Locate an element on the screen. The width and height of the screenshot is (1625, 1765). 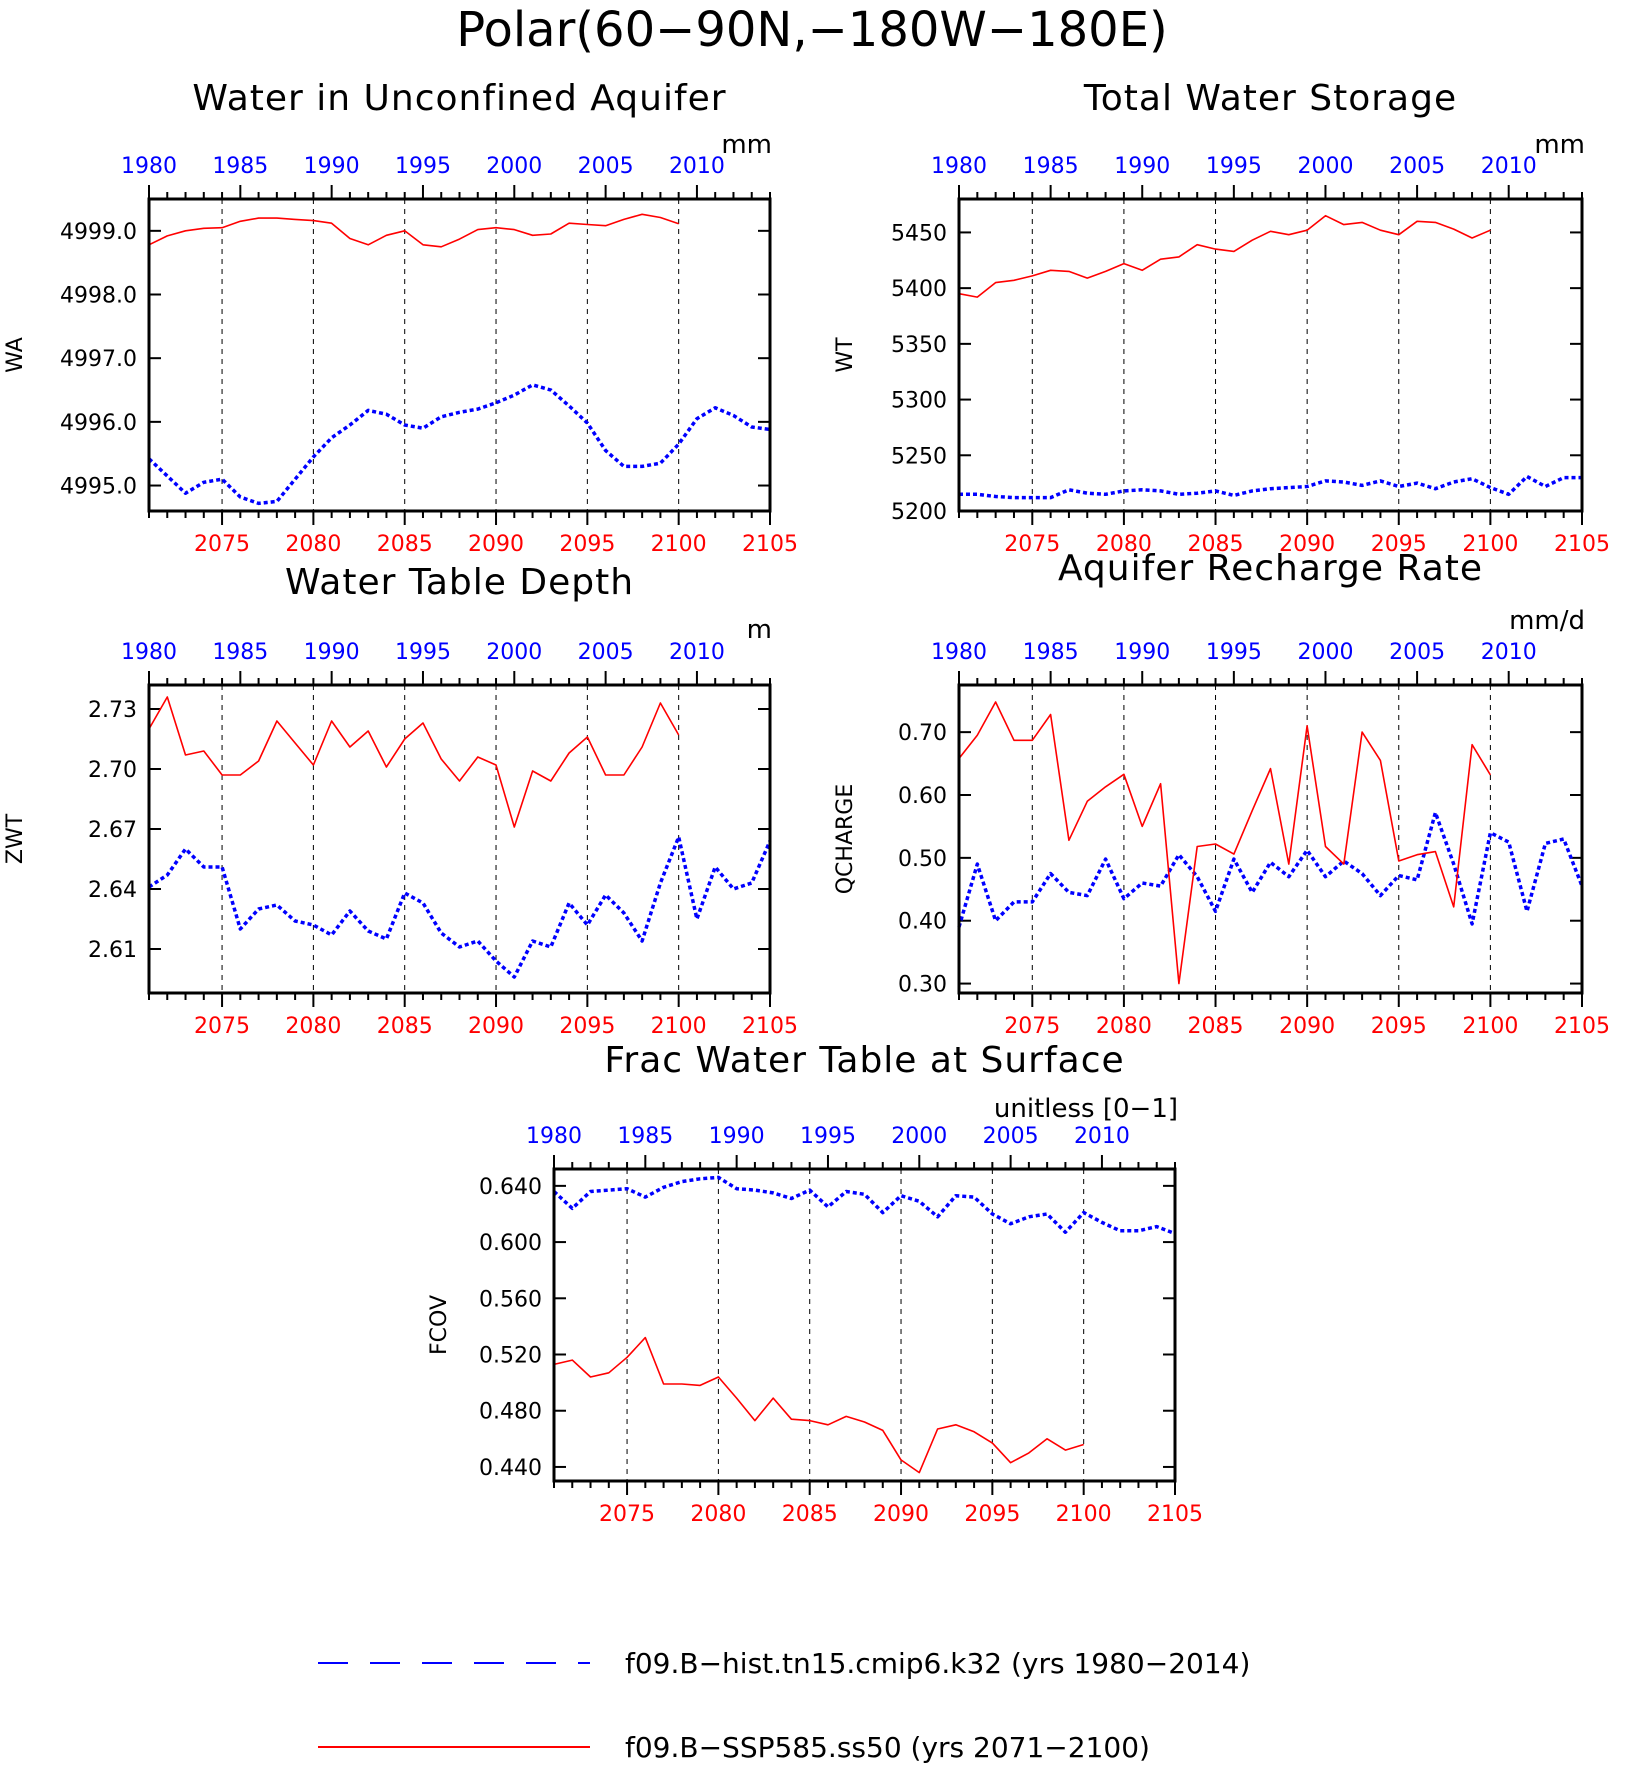
y-tick-label: 5300 is located at coordinates (919, 401).